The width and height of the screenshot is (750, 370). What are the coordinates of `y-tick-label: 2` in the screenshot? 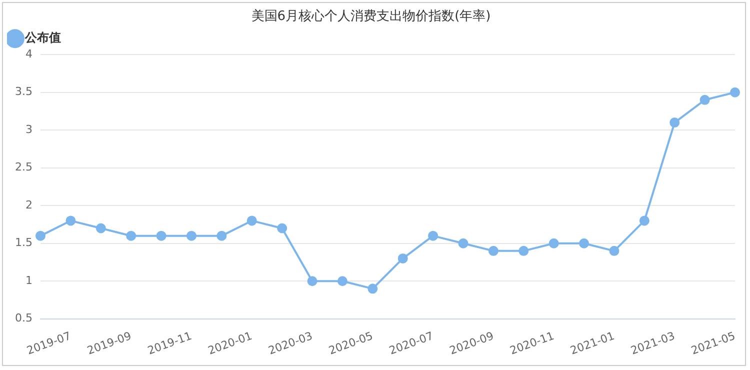 It's located at (28, 205).